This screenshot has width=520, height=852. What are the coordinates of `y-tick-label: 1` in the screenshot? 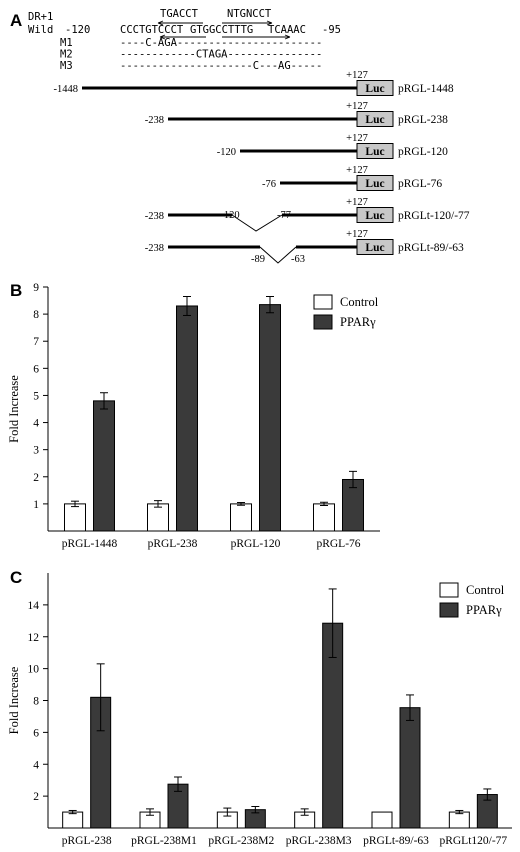 It's located at (36, 505).